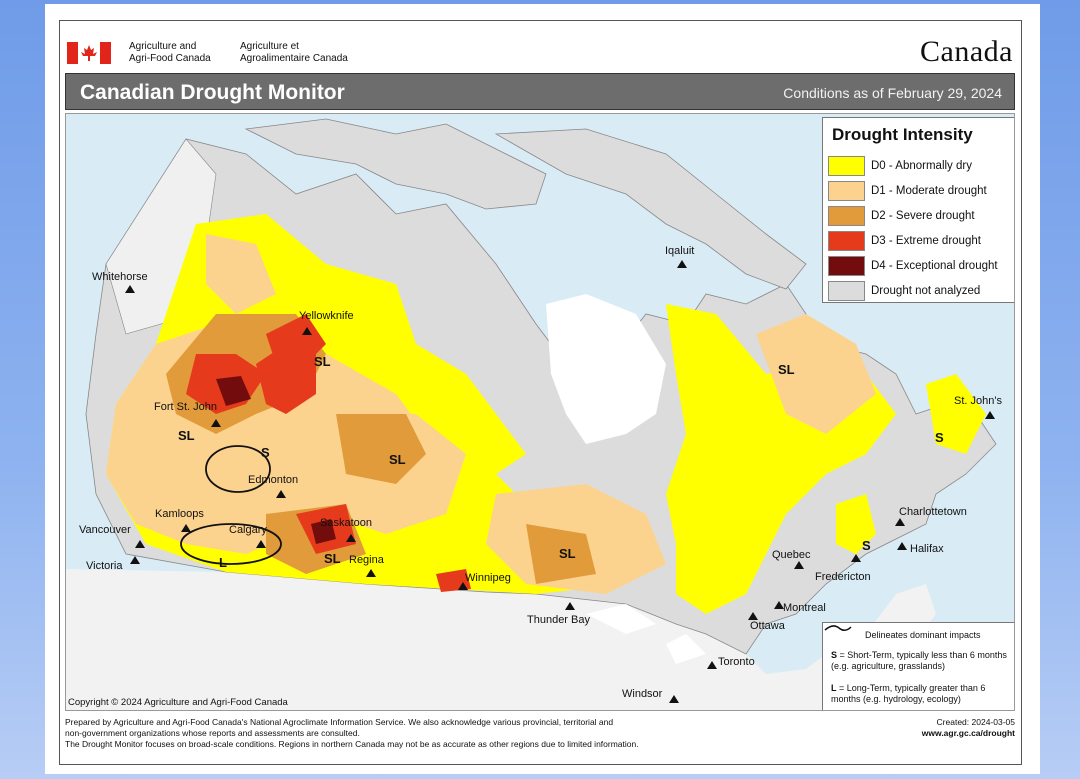 This screenshot has height=779, width=1080. I want to click on arctic-islands, so click(395, 164).